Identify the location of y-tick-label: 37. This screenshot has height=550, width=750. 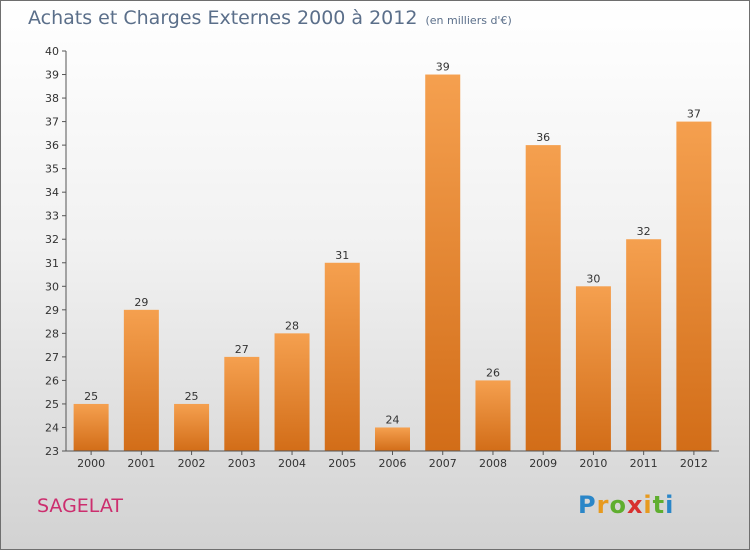
(52, 122).